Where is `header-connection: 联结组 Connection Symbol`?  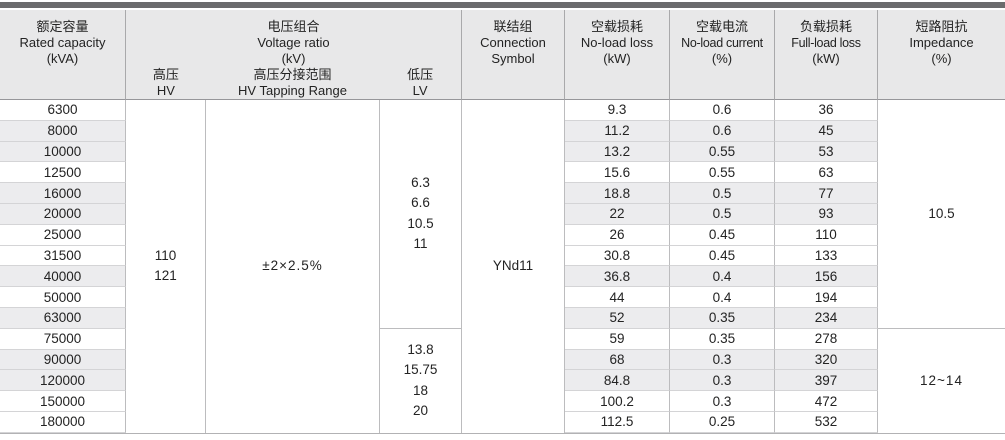 header-connection: 联结组 Connection Symbol is located at coordinates (513, 55).